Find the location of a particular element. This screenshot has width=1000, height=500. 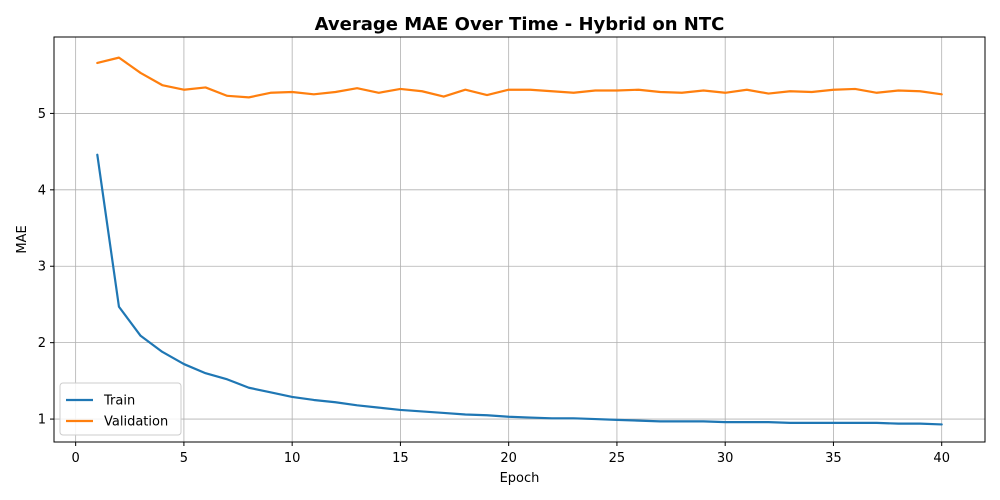

x-tick-label: 35 is located at coordinates (833, 458).